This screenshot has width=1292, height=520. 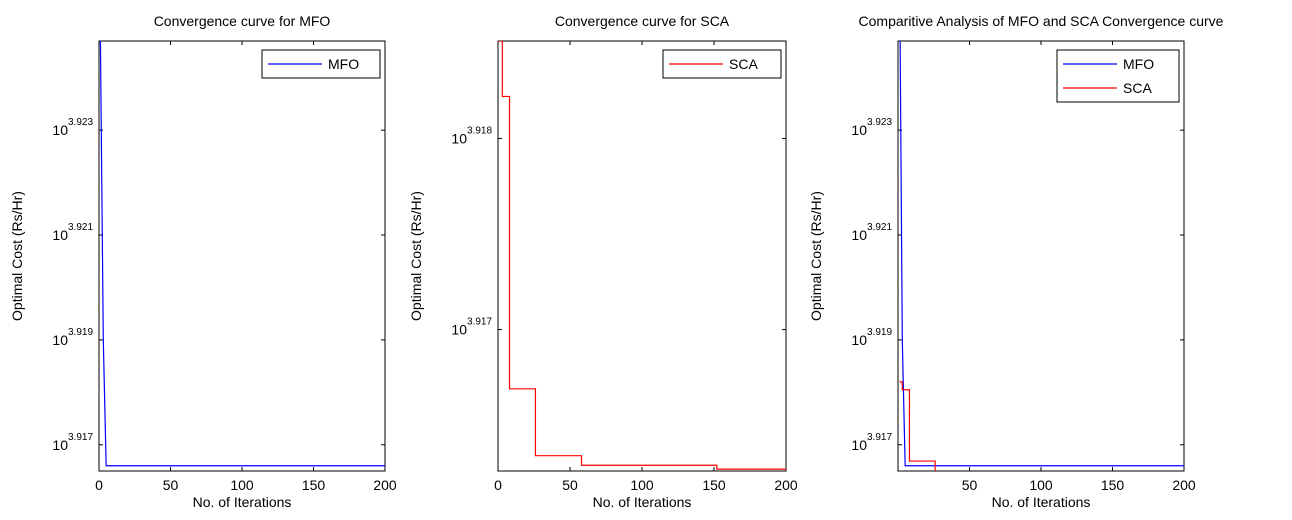 I want to click on legend: SCA, so click(x=722, y=64).